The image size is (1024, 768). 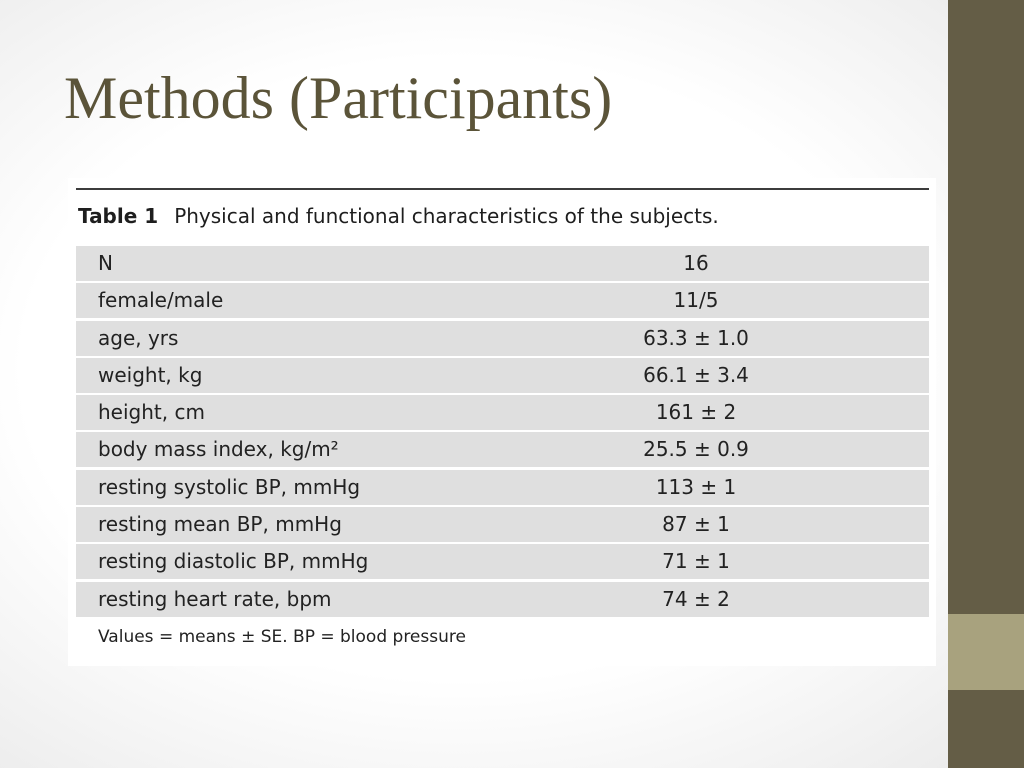 I want to click on slide-title: Methods (Participants), so click(x=338, y=98).